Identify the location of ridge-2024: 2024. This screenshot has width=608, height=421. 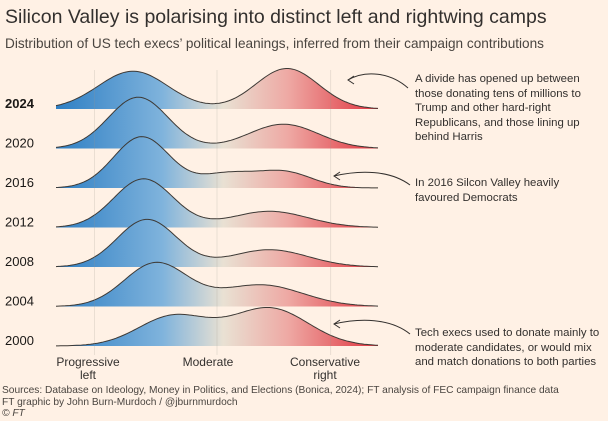
(192, 89).